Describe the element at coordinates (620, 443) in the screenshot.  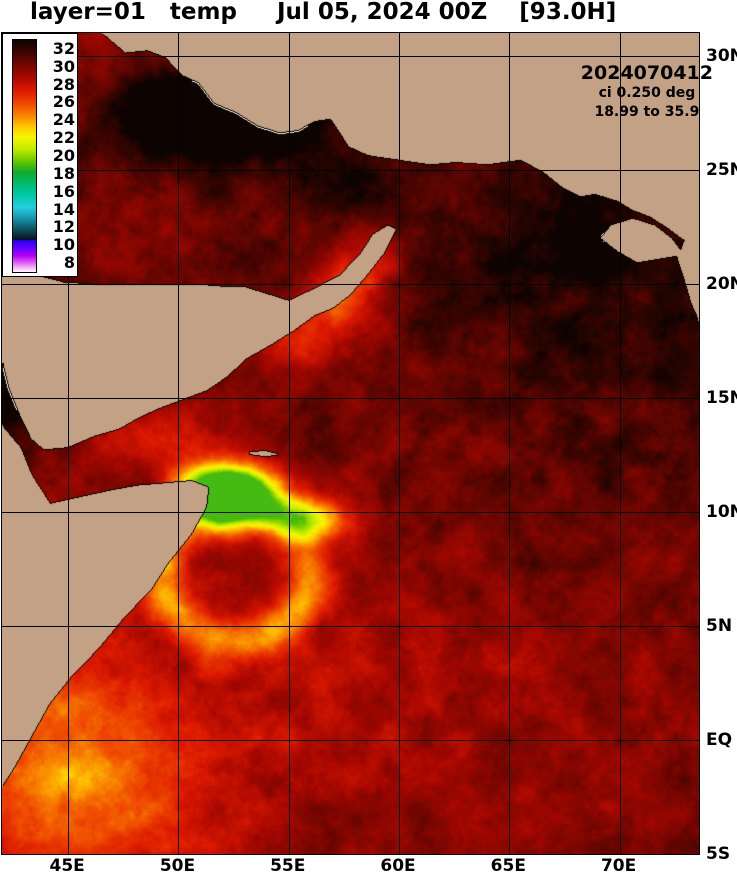
I see `gridline-lon-70E` at that location.